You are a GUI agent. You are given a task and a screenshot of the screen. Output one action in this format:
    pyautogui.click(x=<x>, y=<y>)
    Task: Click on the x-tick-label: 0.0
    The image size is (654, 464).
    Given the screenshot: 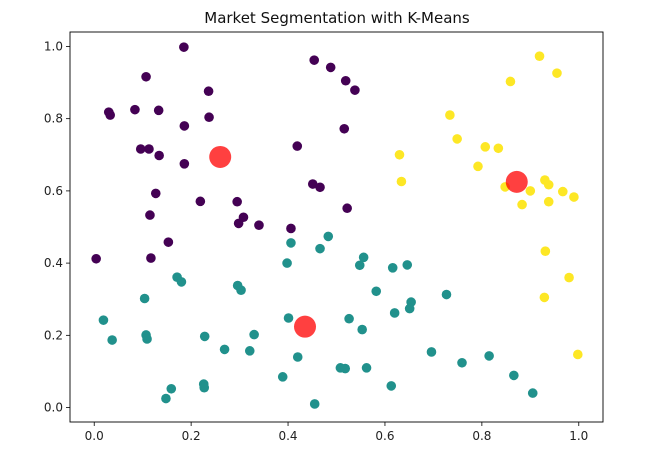 What is the action you would take?
    pyautogui.click(x=94, y=436)
    